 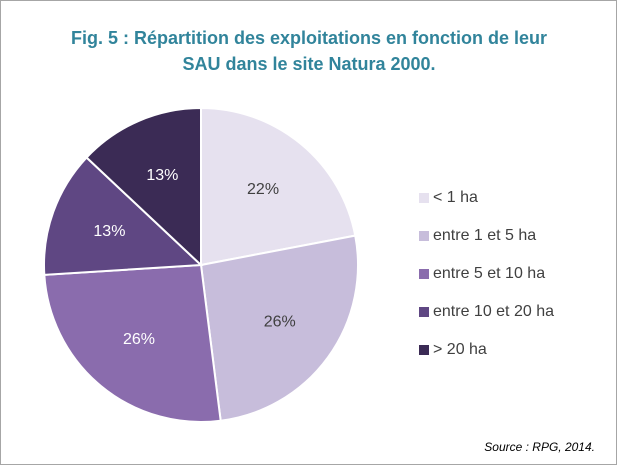 I want to click on source-note: Source : RPG, 2014., so click(x=539, y=447).